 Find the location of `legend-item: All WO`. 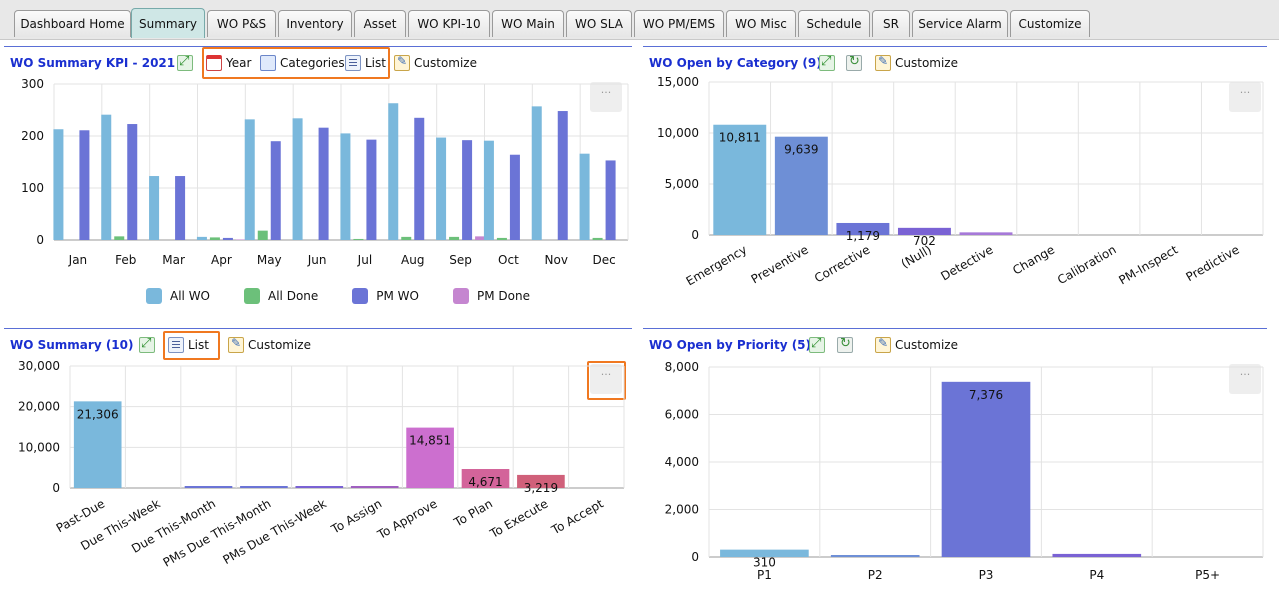

legend-item: All WO is located at coordinates (178, 296).